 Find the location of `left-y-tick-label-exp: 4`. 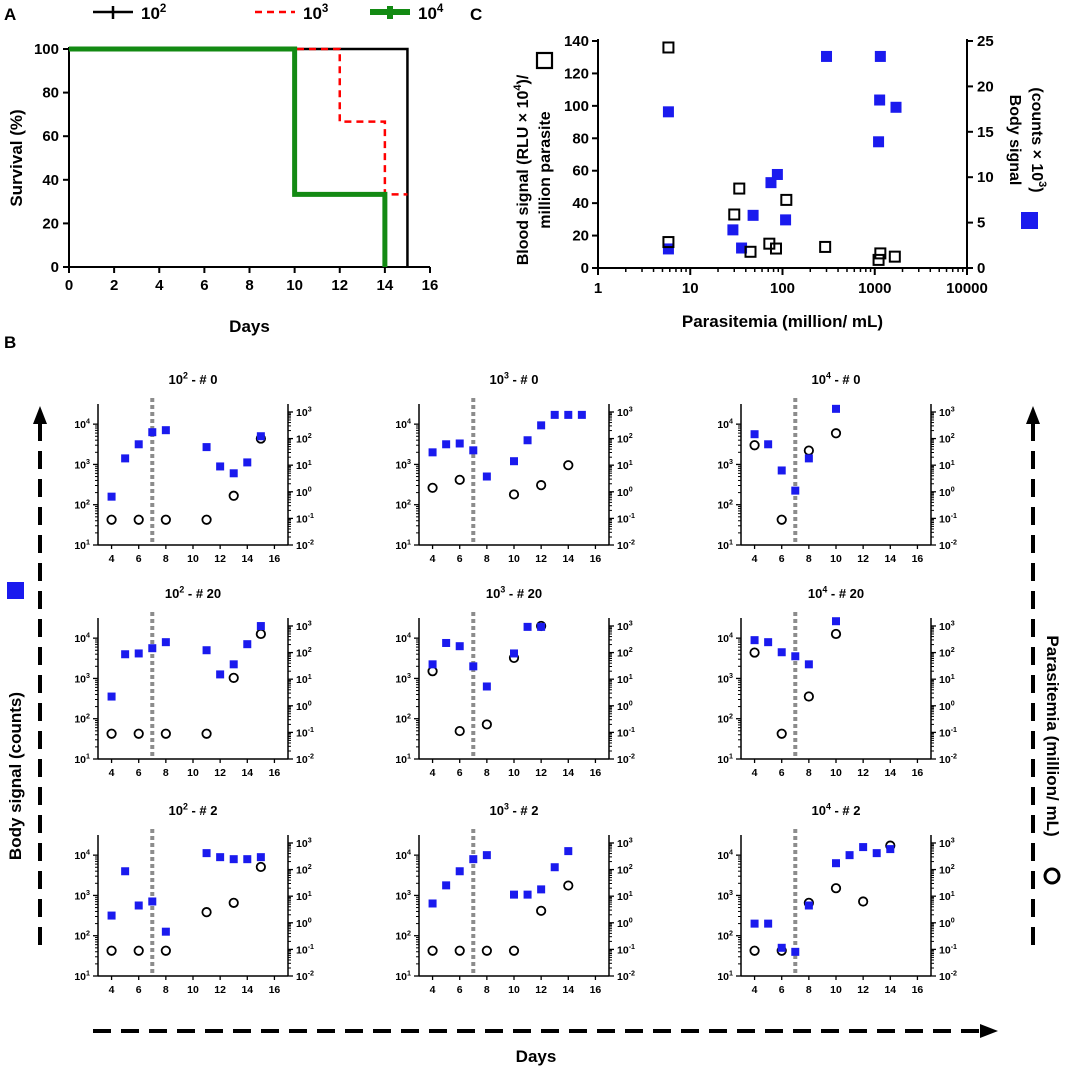

left-y-tick-label-exp: 4 is located at coordinates (409, 853).